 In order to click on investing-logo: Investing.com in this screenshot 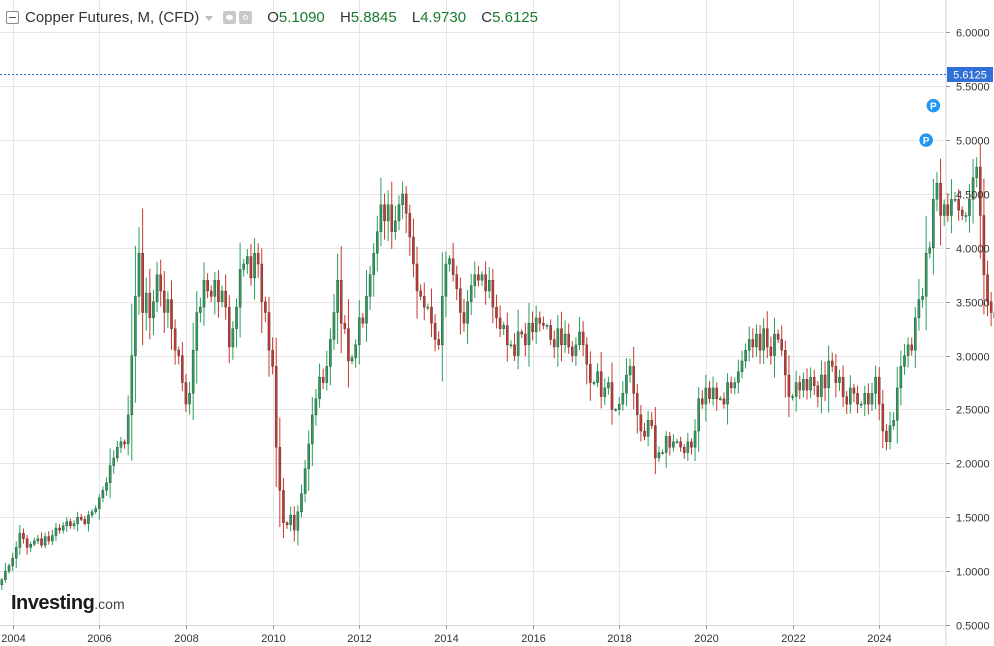, I will do `click(68, 603)`.